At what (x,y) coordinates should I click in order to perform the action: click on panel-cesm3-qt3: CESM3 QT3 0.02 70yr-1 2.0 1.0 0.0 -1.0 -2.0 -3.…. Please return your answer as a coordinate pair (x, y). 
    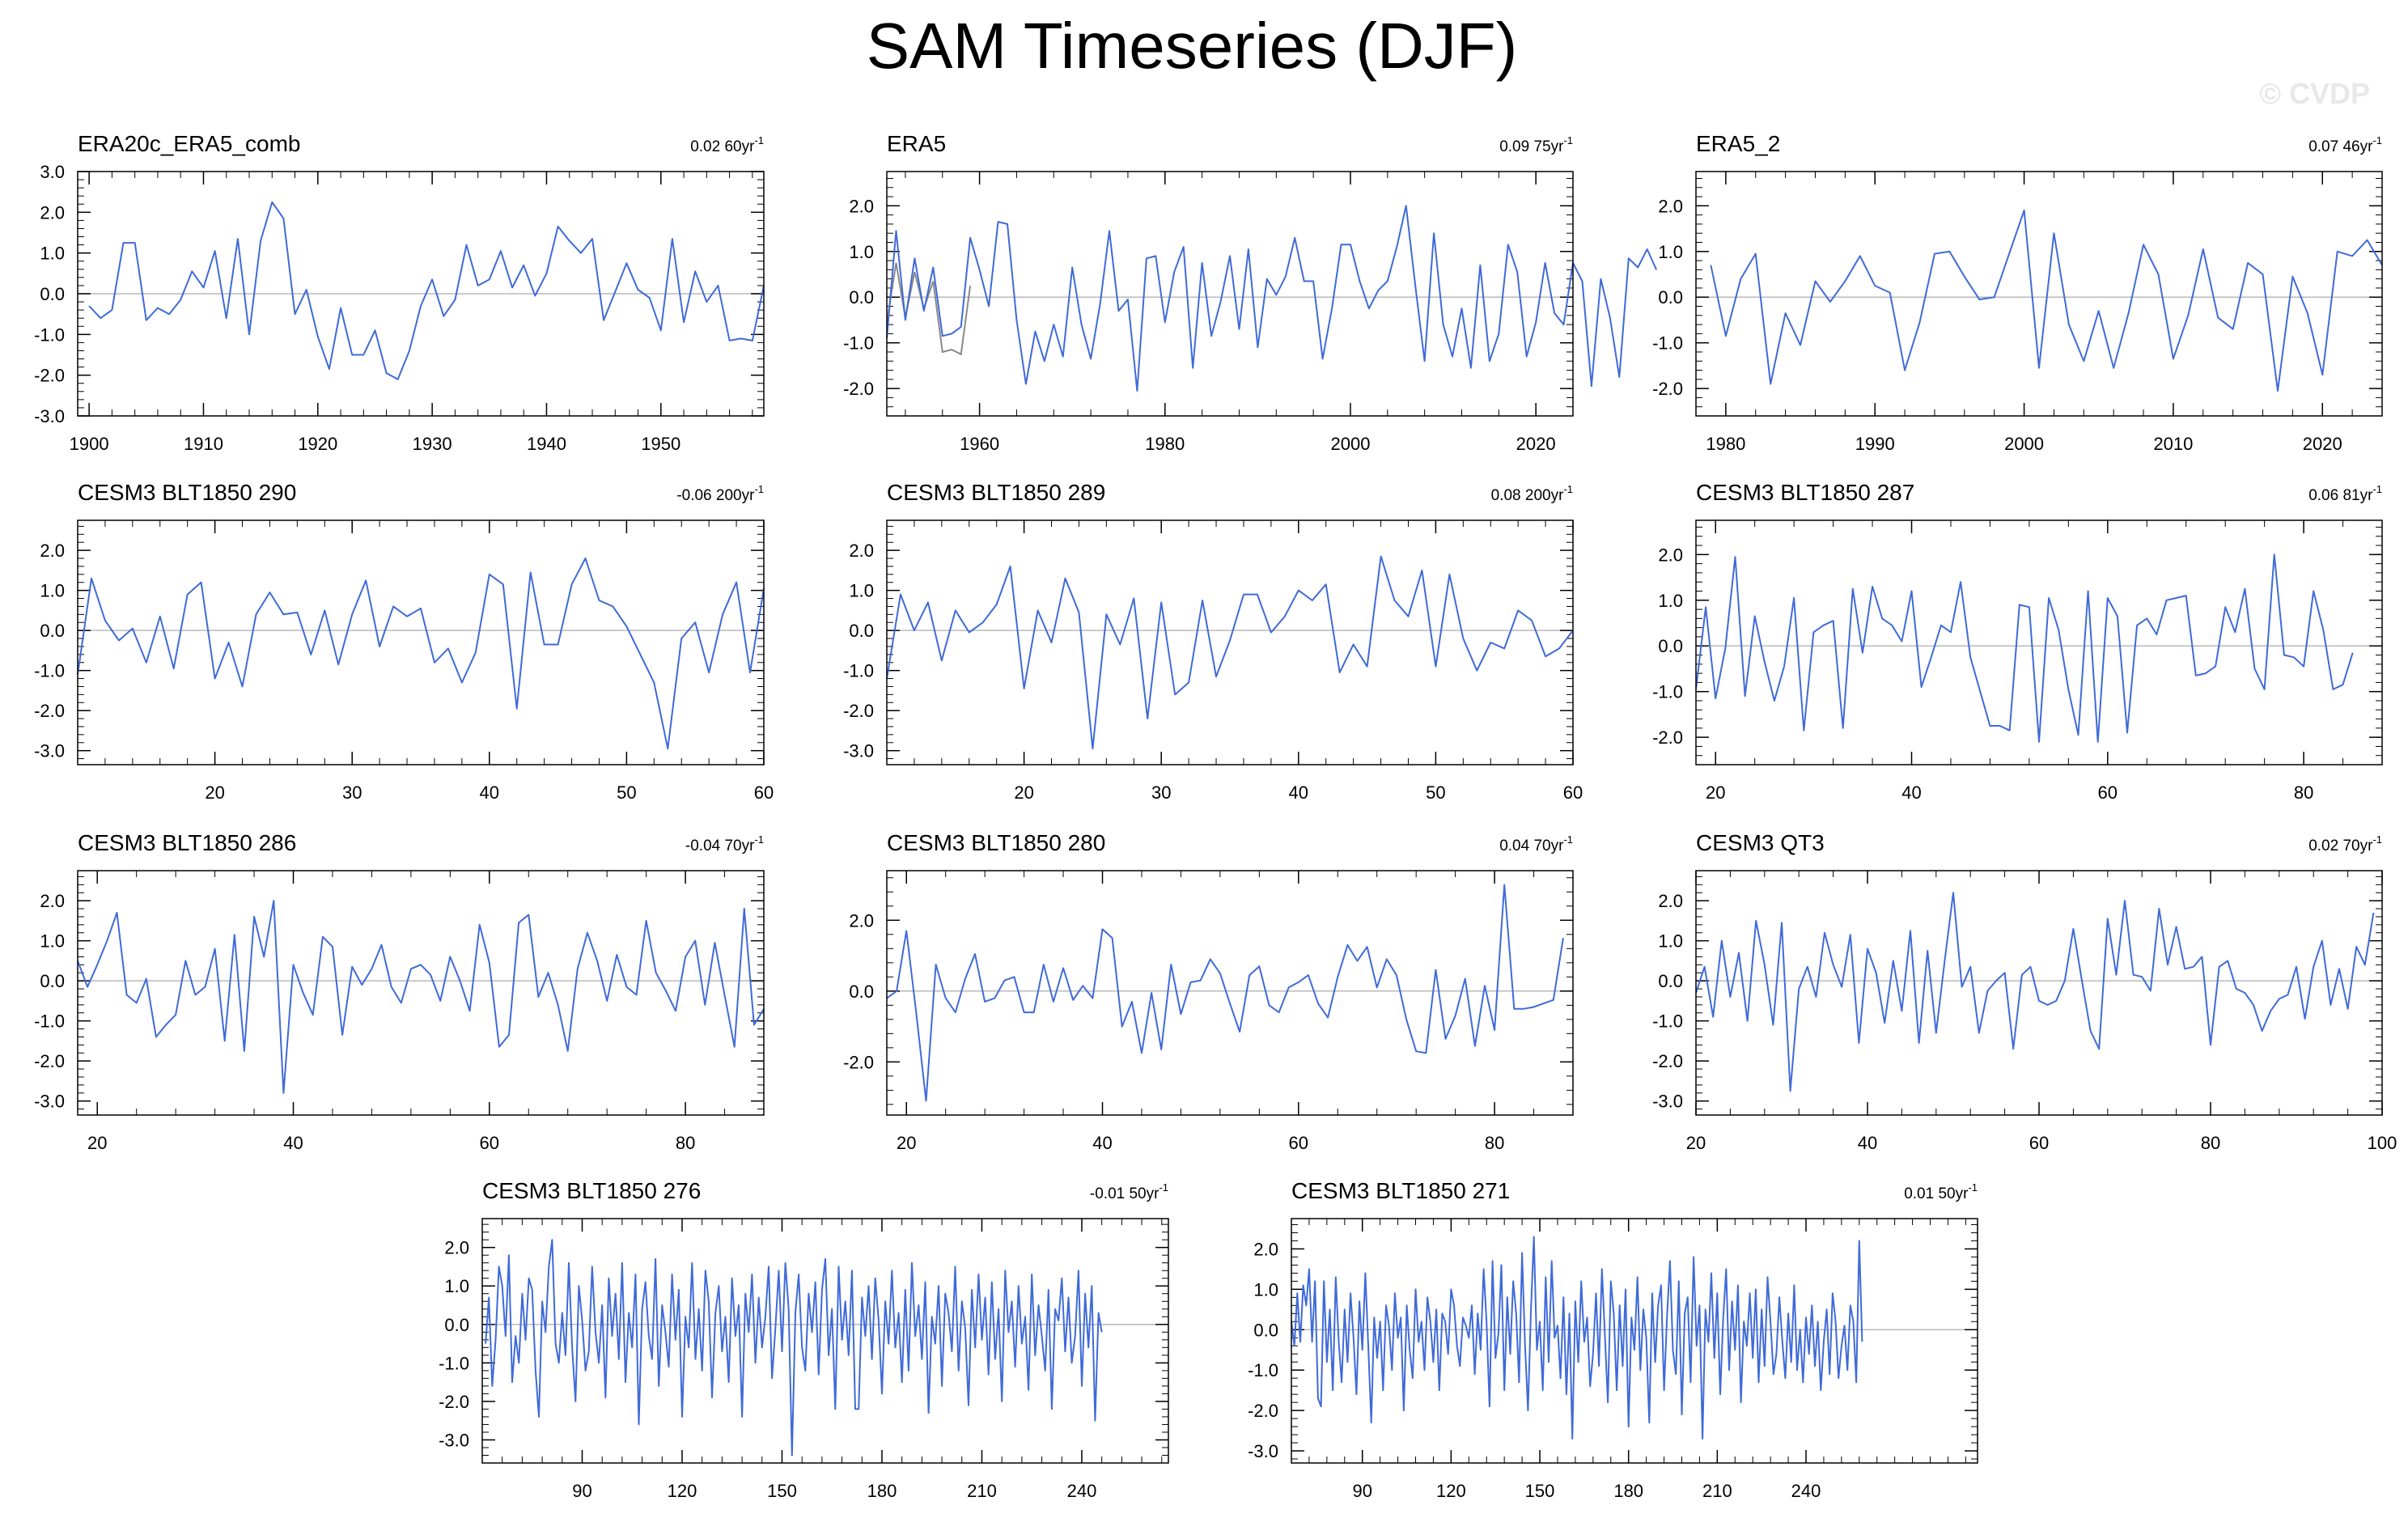
    Looking at the image, I should click on (2024, 991).